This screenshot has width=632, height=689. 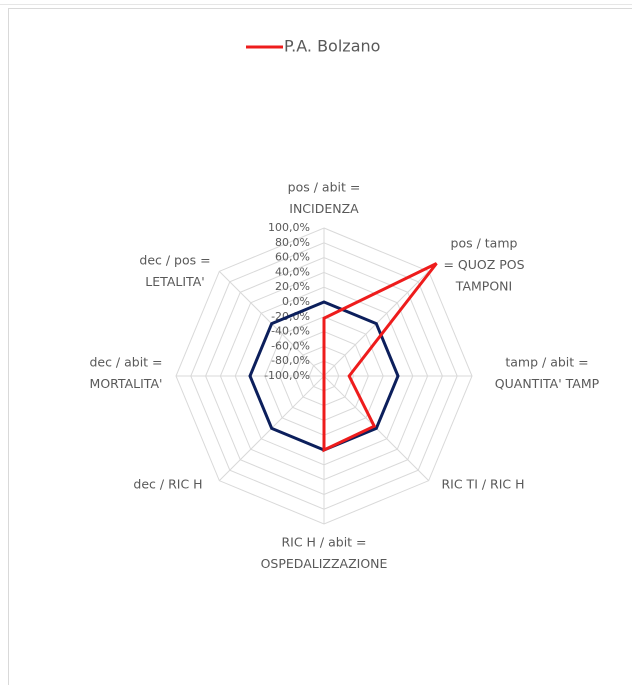 What do you see at coordinates (324, 187) in the screenshot?
I see `axis-label: pos / abit =` at bounding box center [324, 187].